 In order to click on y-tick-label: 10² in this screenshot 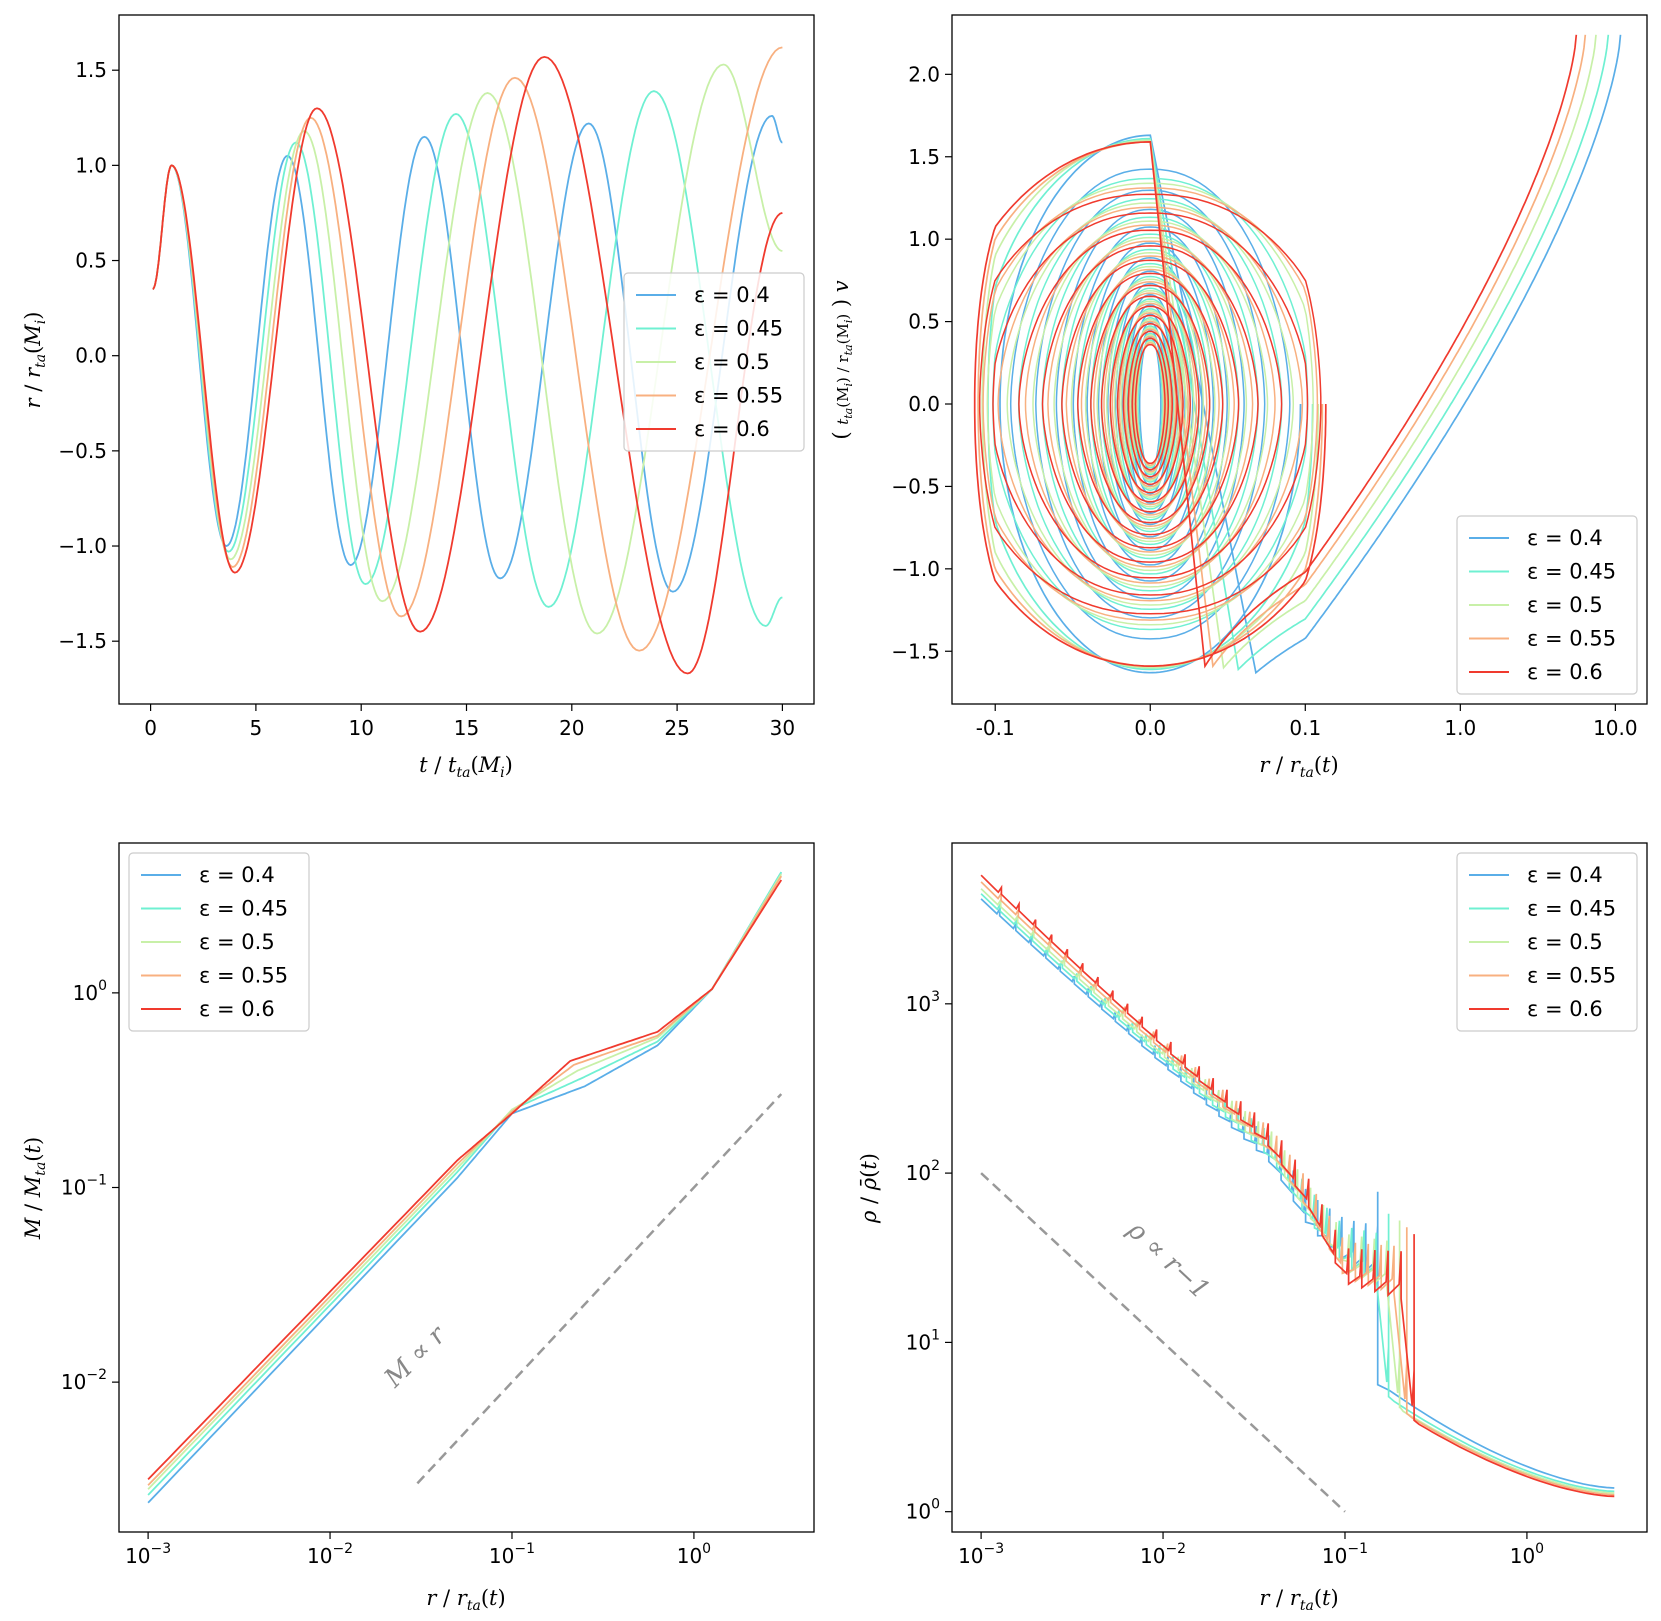, I will do `click(923, 1171)`.